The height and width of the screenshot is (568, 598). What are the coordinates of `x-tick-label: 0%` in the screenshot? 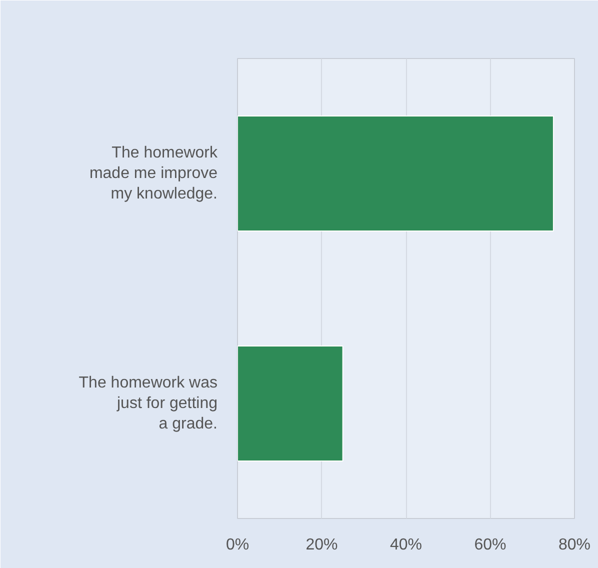 It's located at (238, 545).